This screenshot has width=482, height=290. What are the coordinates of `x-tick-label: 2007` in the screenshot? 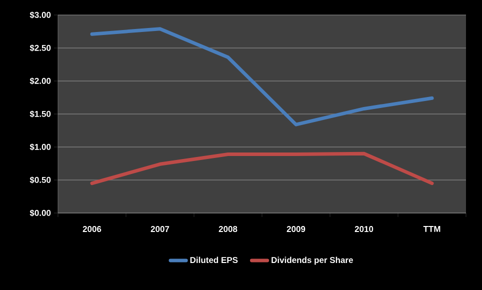 It's located at (160, 229).